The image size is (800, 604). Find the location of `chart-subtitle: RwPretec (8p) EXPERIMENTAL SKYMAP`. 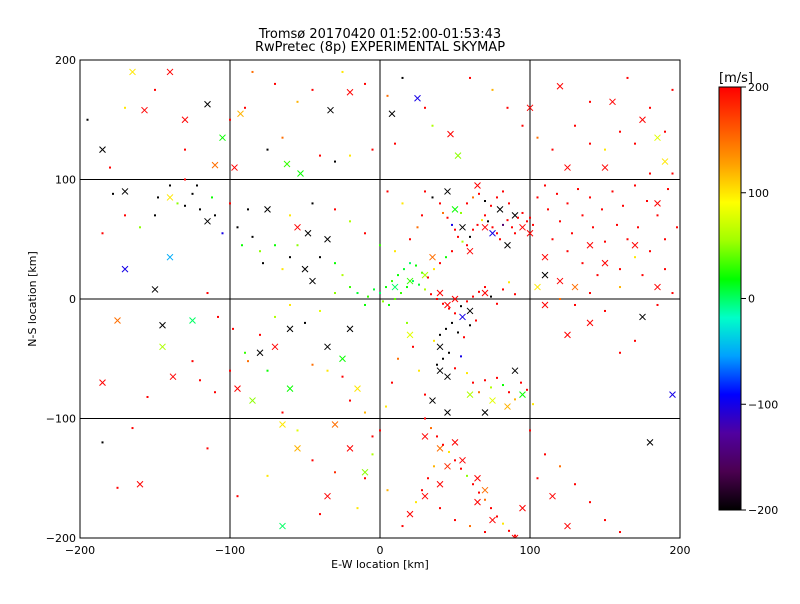

chart-subtitle: RwPretec (8p) EXPERIMENTAL SKYMAP is located at coordinates (380, 47).